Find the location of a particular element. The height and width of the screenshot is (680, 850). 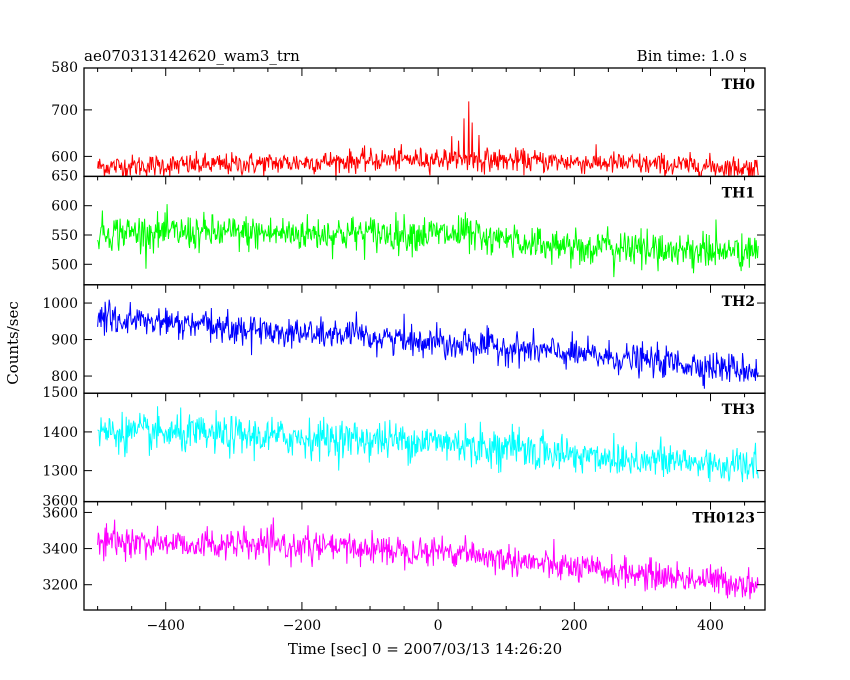

y-tick-label: 550 is located at coordinates (64, 236).